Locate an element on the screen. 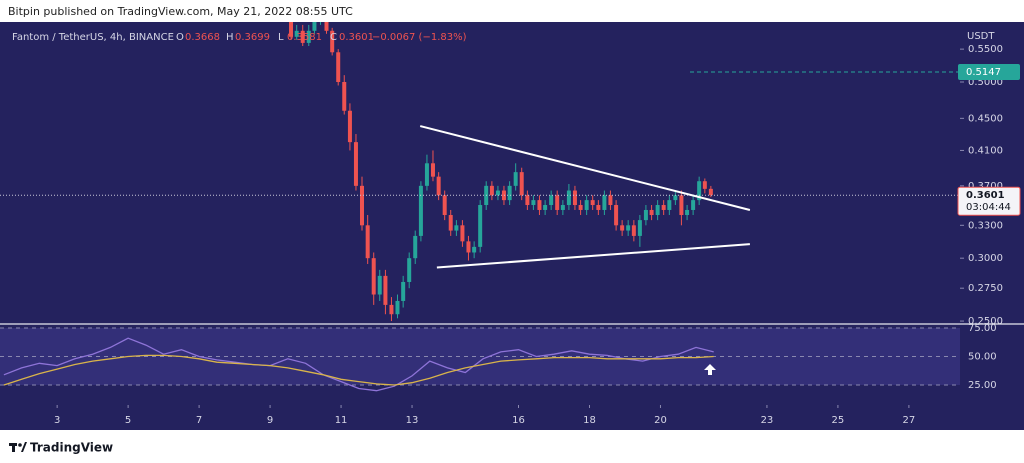 Image resolution: width=1024 pixels, height=463 pixels. x-tick-label: 20 is located at coordinates (660, 420).